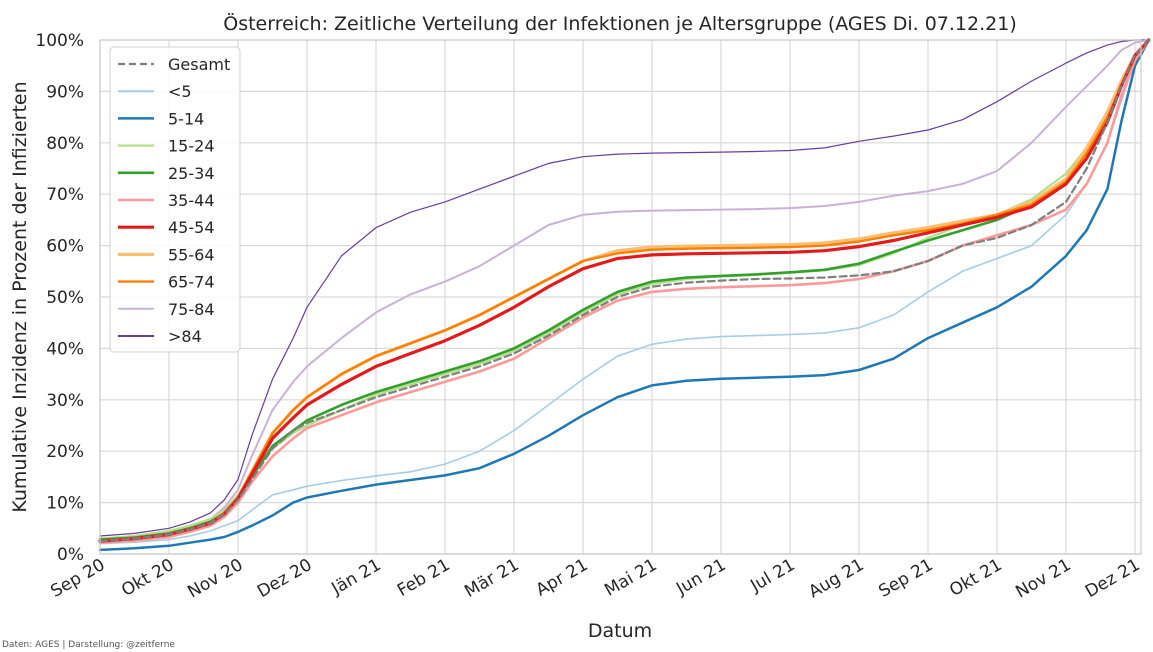 The image size is (1153, 652). Describe the element at coordinates (285, 578) in the screenshot. I see `x-tick-label: Dez 20` at that location.